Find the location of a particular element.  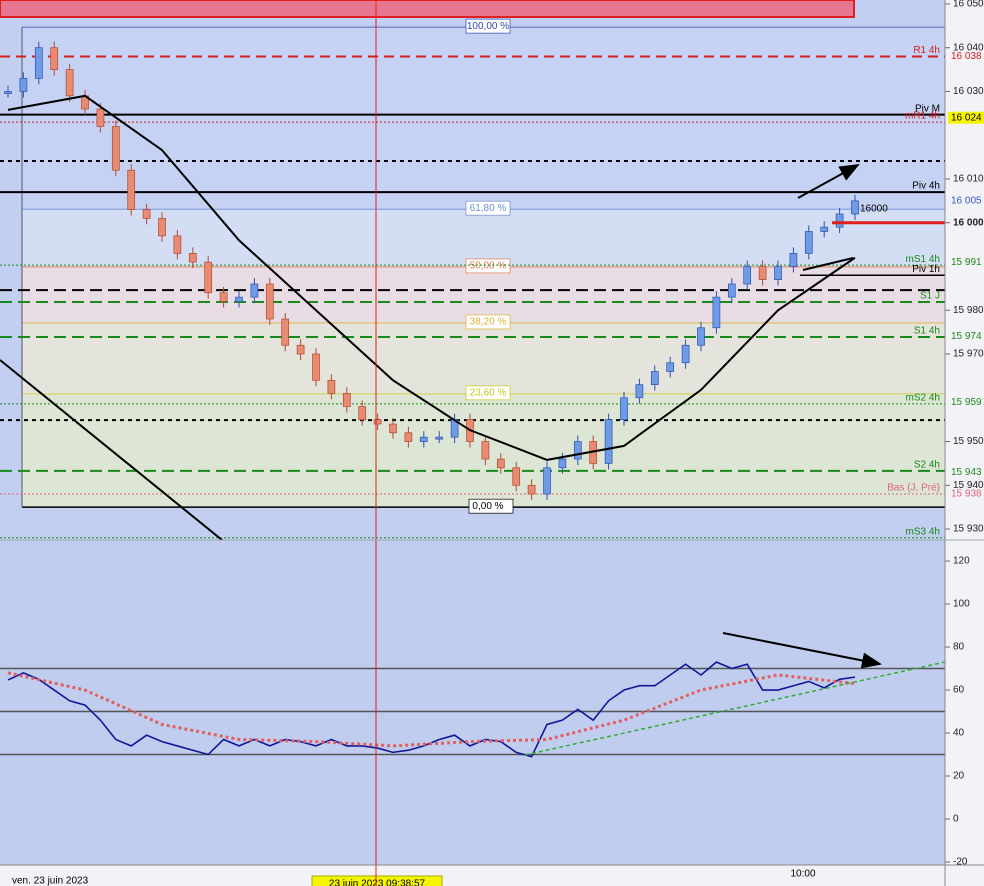

time-label: 10:00 is located at coordinates (802, 874).